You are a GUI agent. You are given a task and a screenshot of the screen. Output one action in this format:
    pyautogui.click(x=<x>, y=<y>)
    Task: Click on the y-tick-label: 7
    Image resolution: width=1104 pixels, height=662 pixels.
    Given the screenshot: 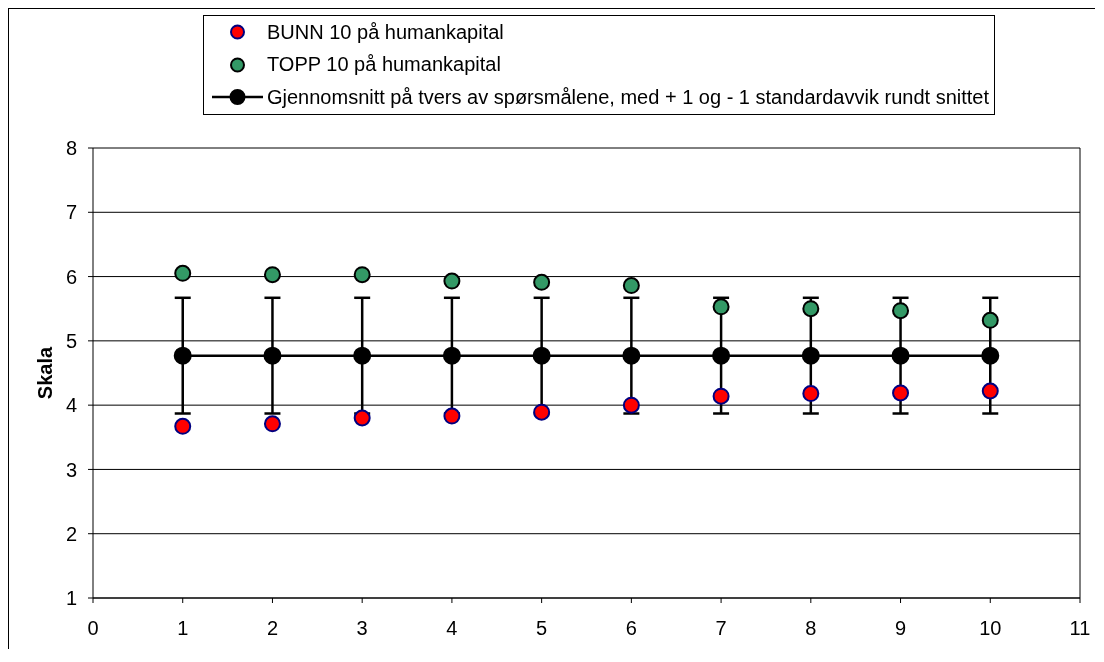 What is the action you would take?
    pyautogui.click(x=71, y=212)
    